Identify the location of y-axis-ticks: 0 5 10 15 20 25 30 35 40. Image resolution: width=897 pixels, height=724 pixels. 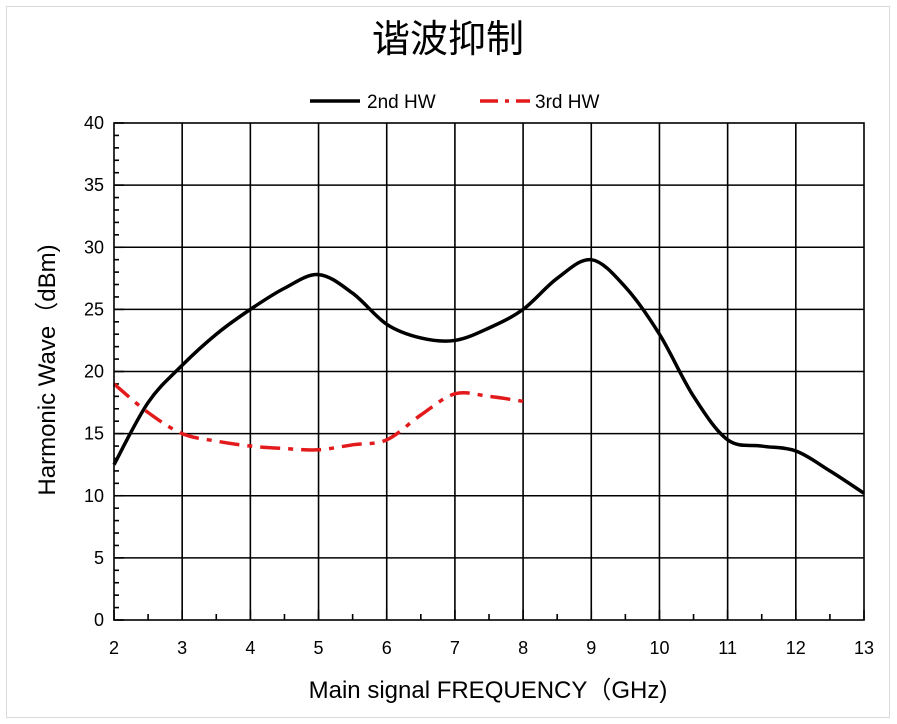
(104, 371).